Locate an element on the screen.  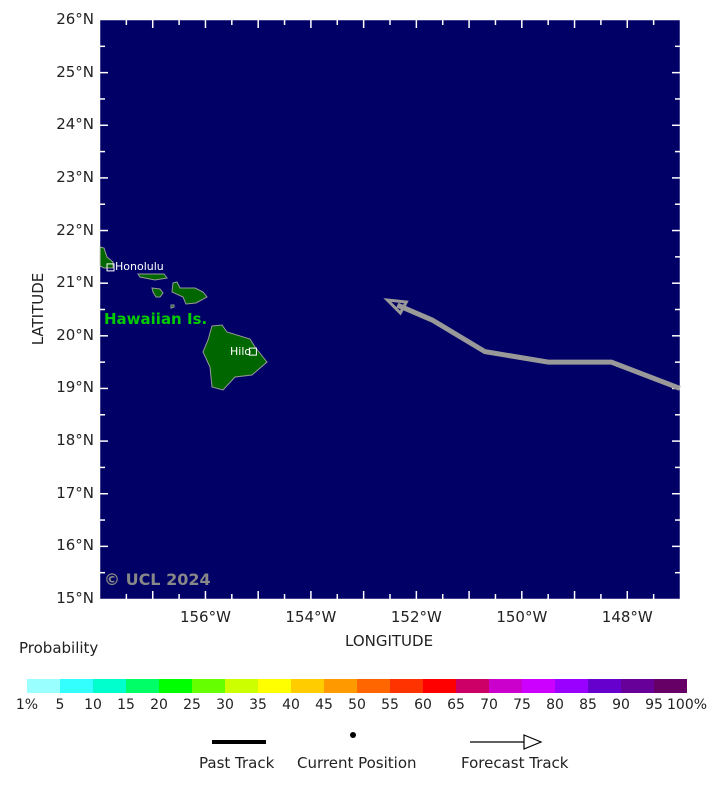
hawaiian-islands is located at coordinates (183, 318).